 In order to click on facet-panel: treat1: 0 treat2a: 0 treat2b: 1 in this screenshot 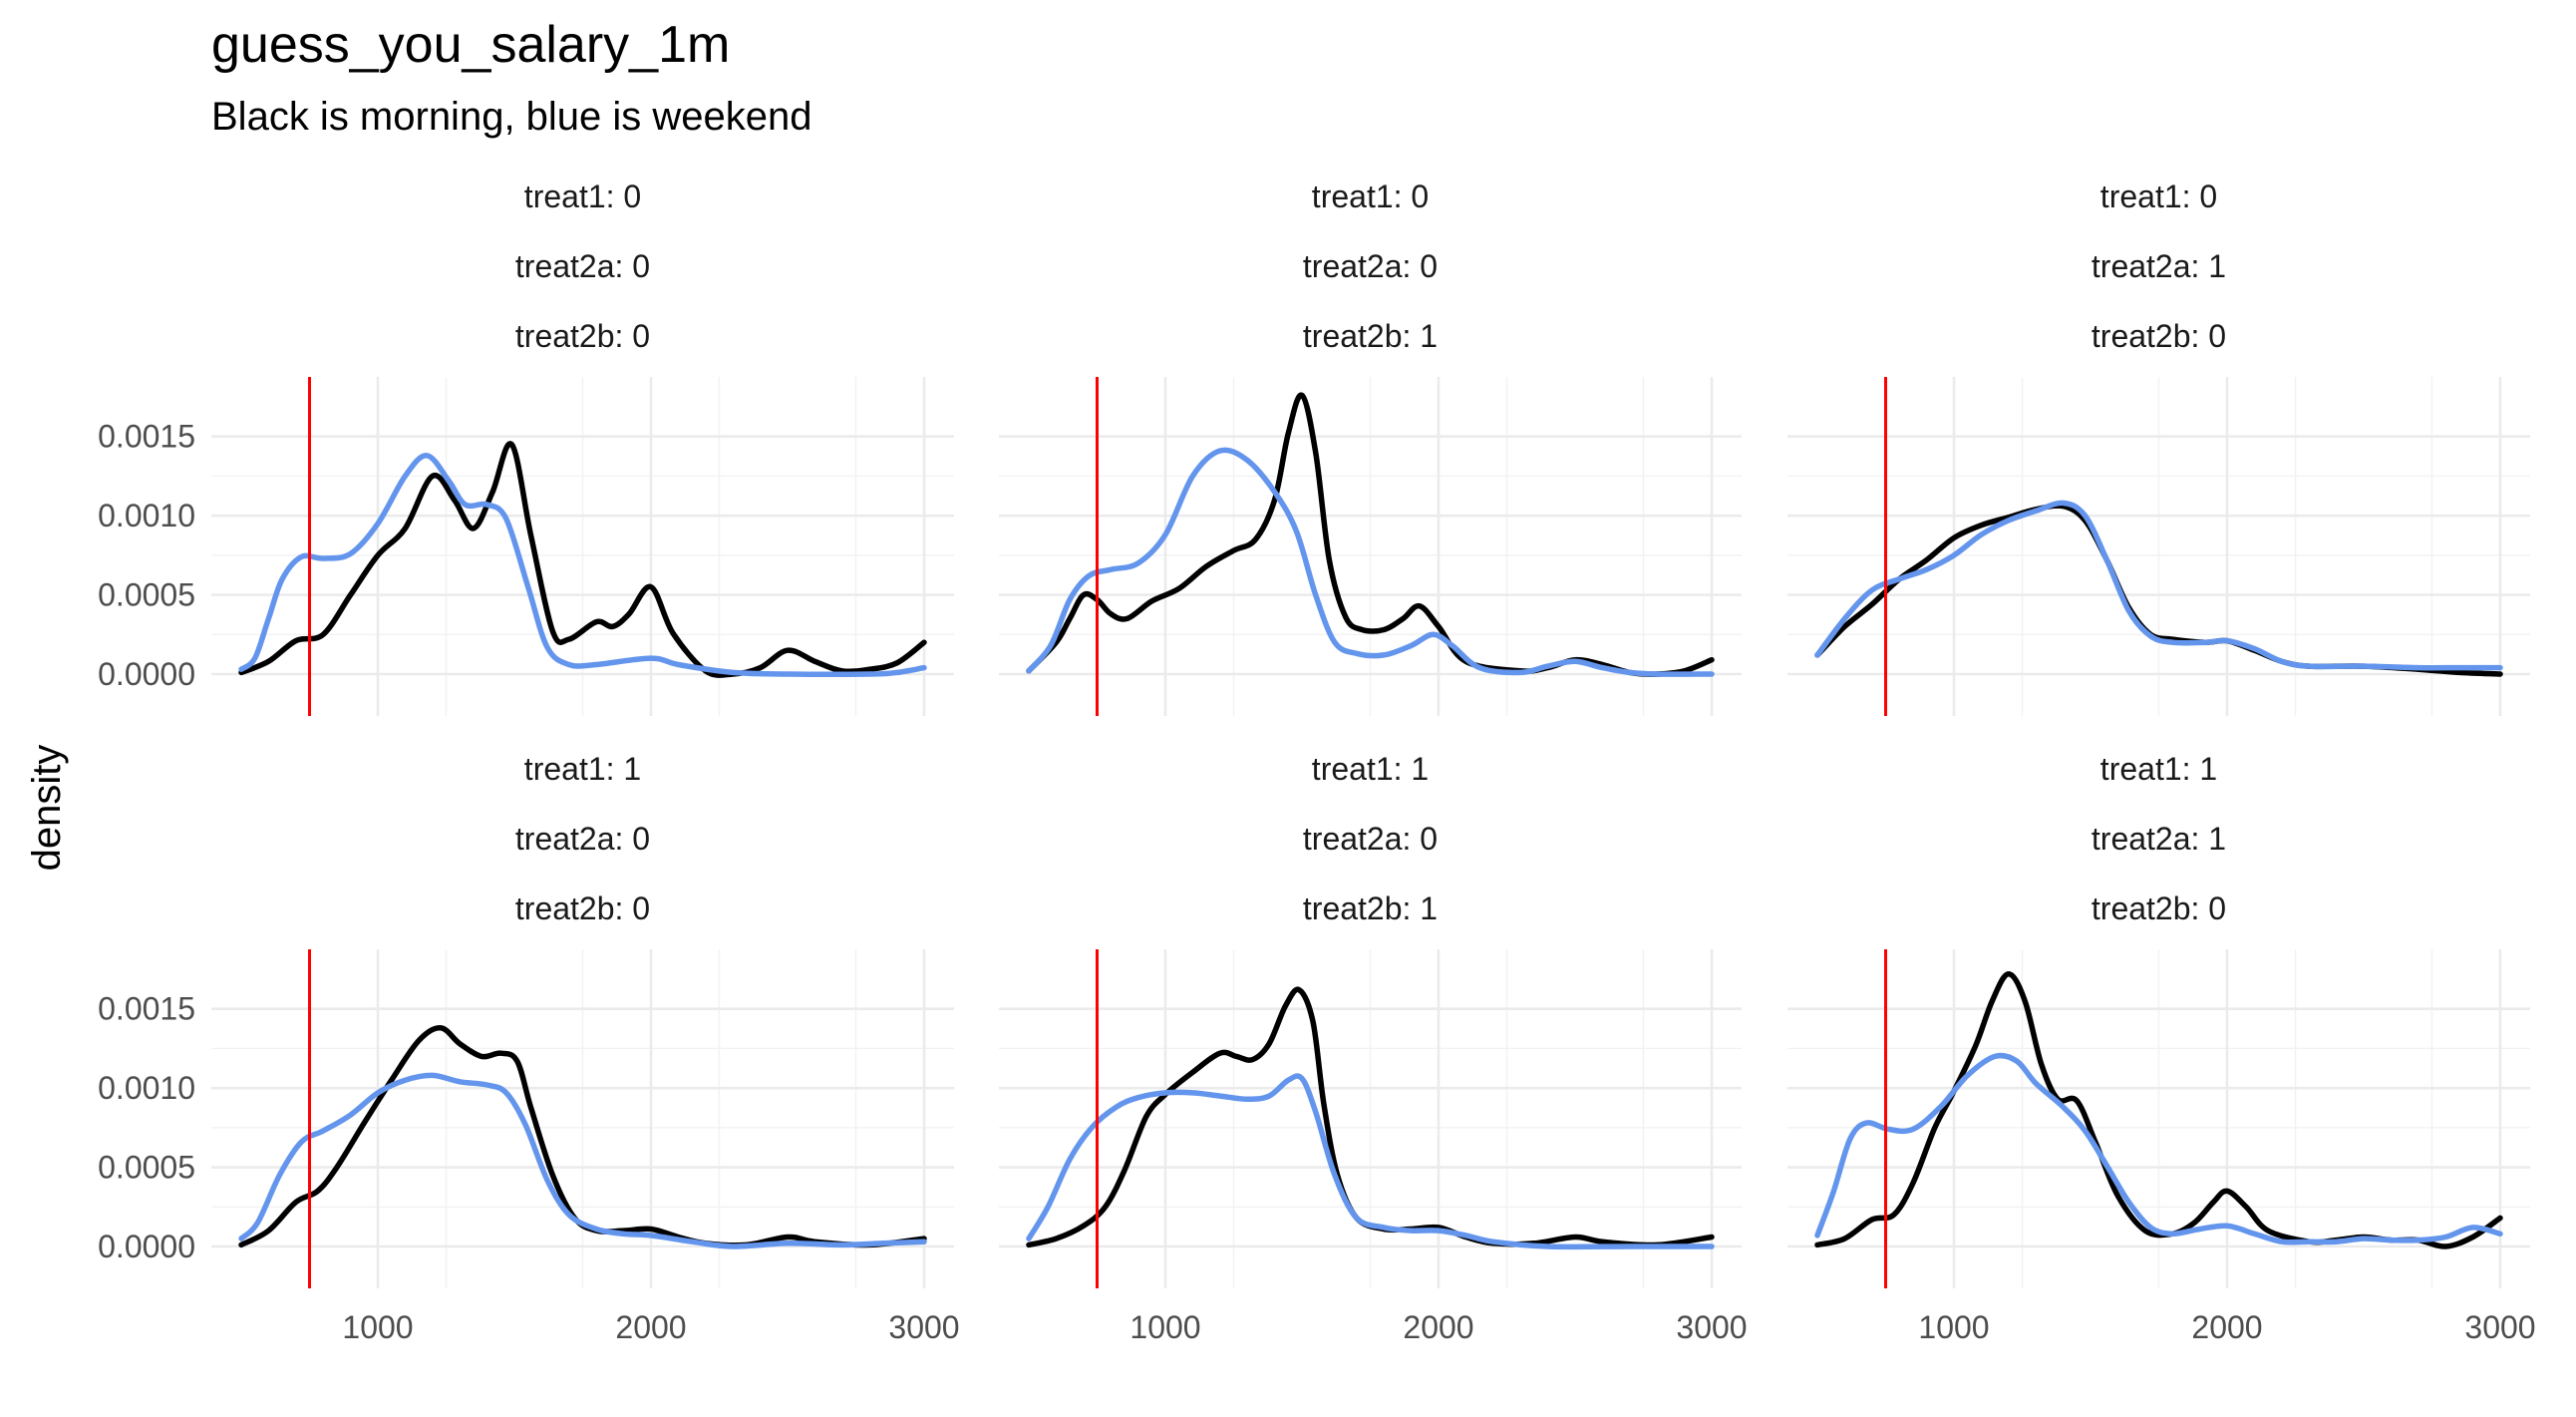, I will do `click(1370, 447)`.